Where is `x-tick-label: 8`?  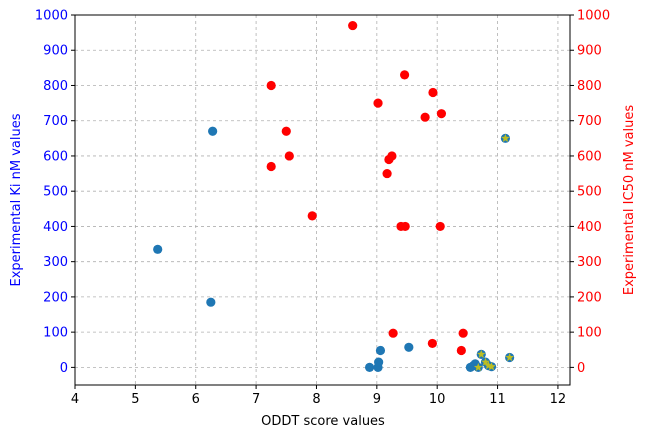 x-tick-label: 8 is located at coordinates (316, 399).